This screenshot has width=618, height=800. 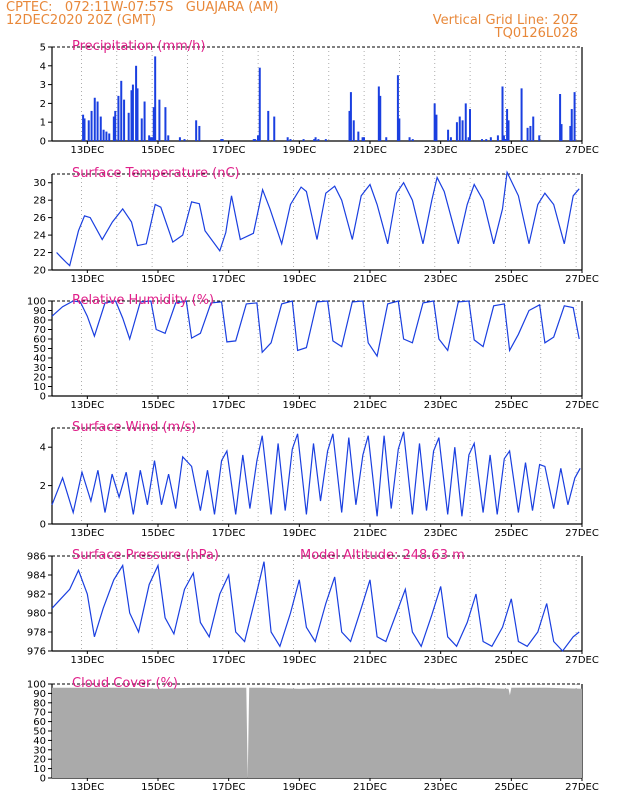 I want to click on model-altitude: Model Altitude: 248.63 m, so click(x=382, y=555).